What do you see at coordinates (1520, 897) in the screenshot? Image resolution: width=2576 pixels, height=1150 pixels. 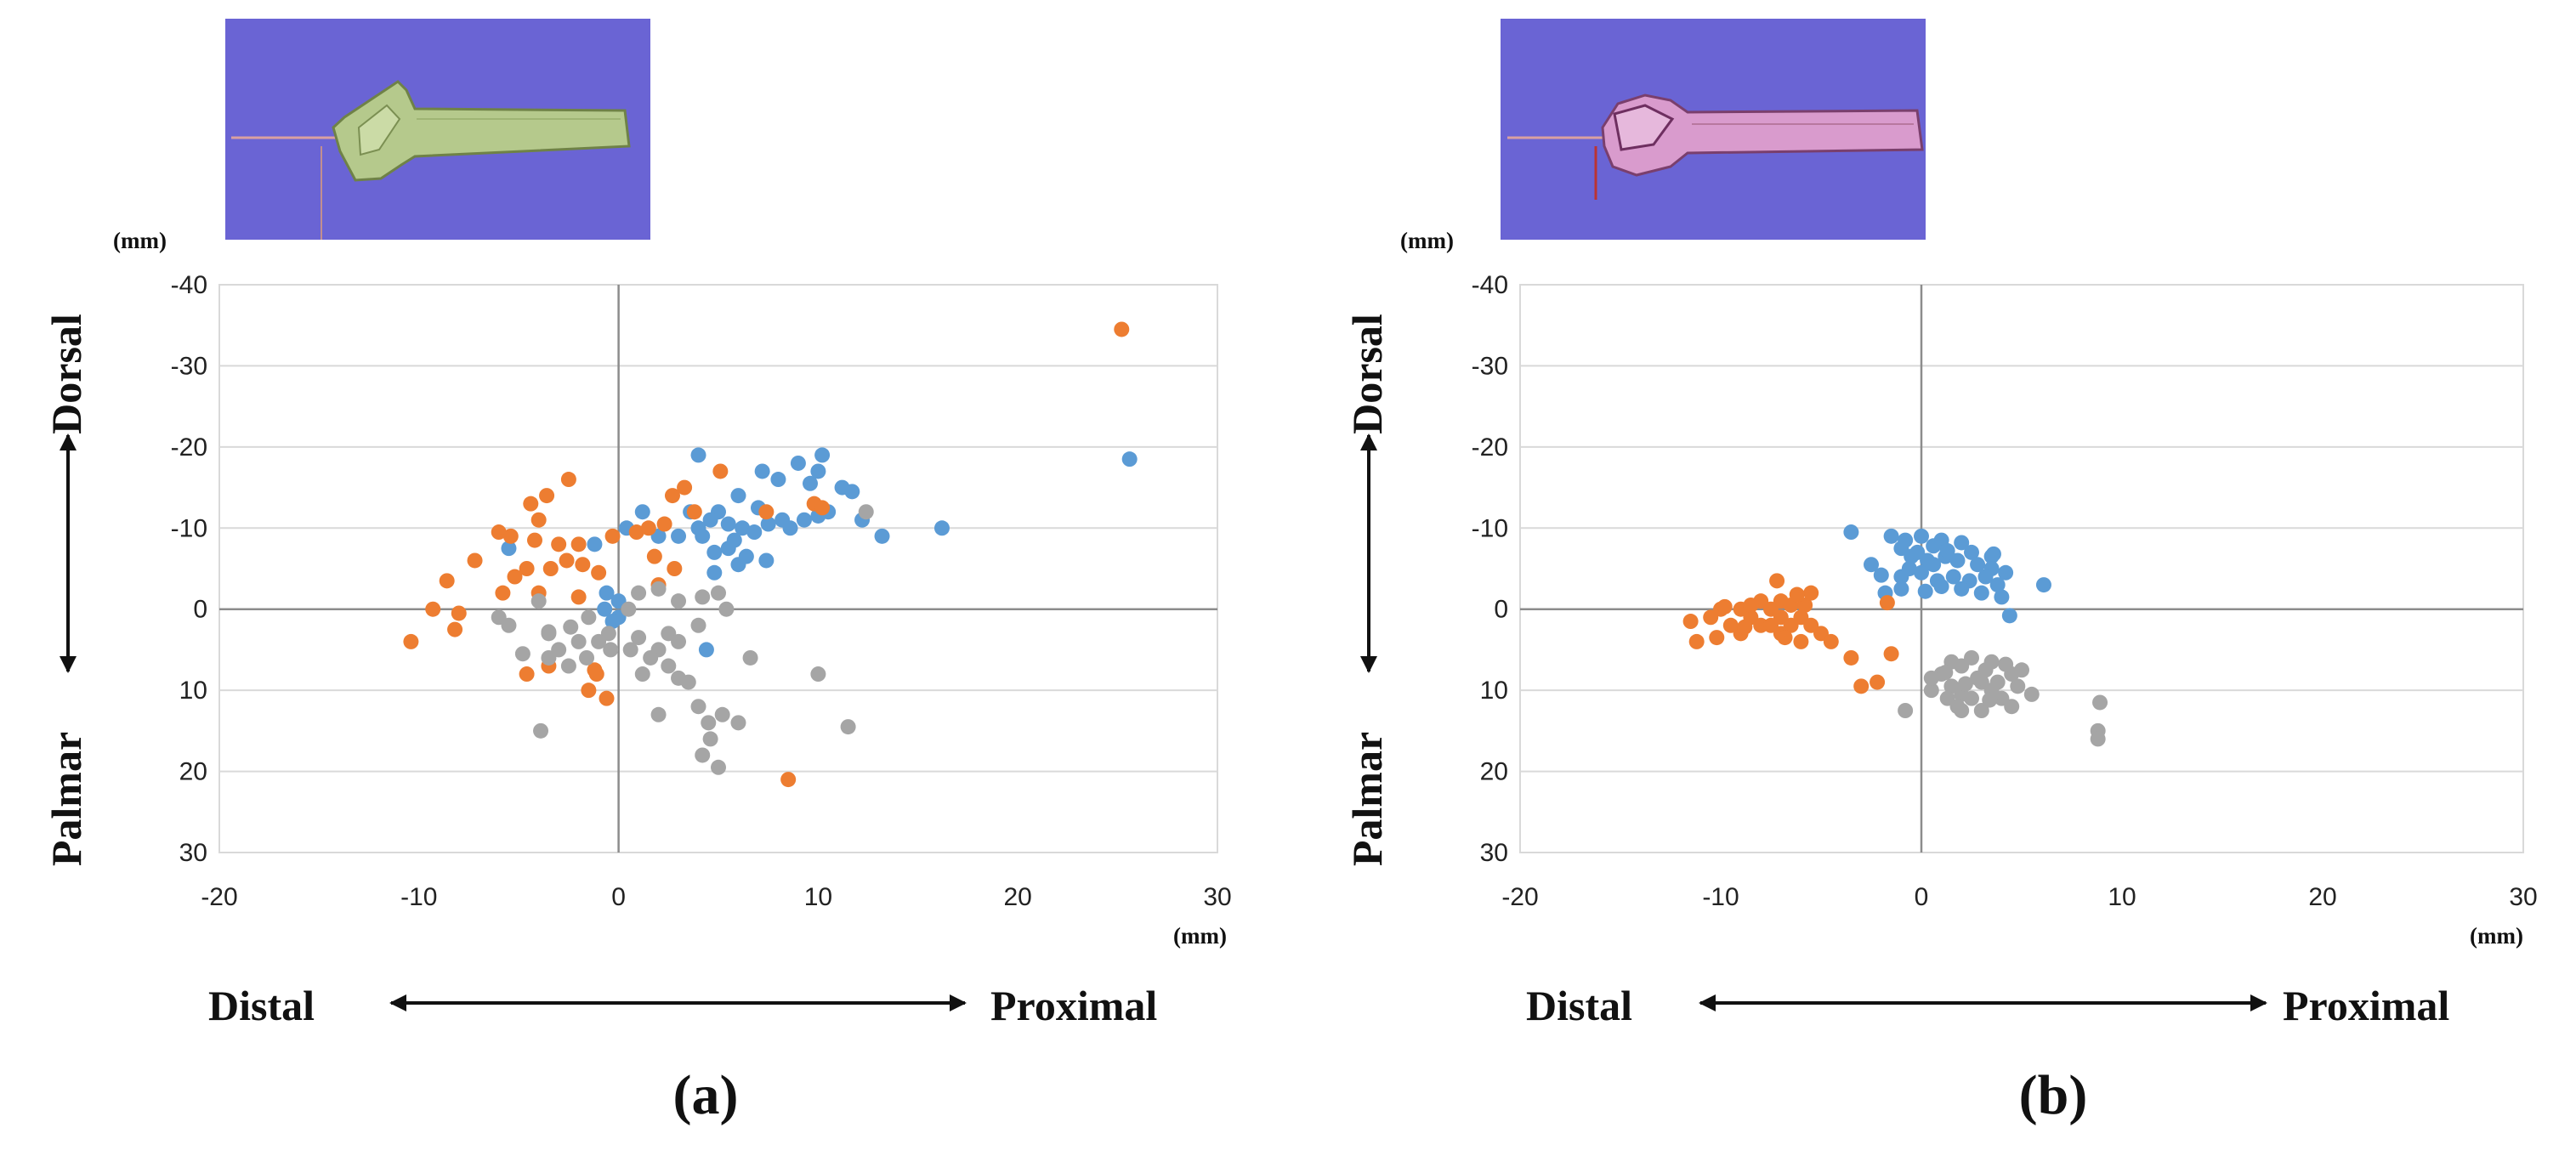 I see `x-tick-label: -20` at bounding box center [1520, 897].